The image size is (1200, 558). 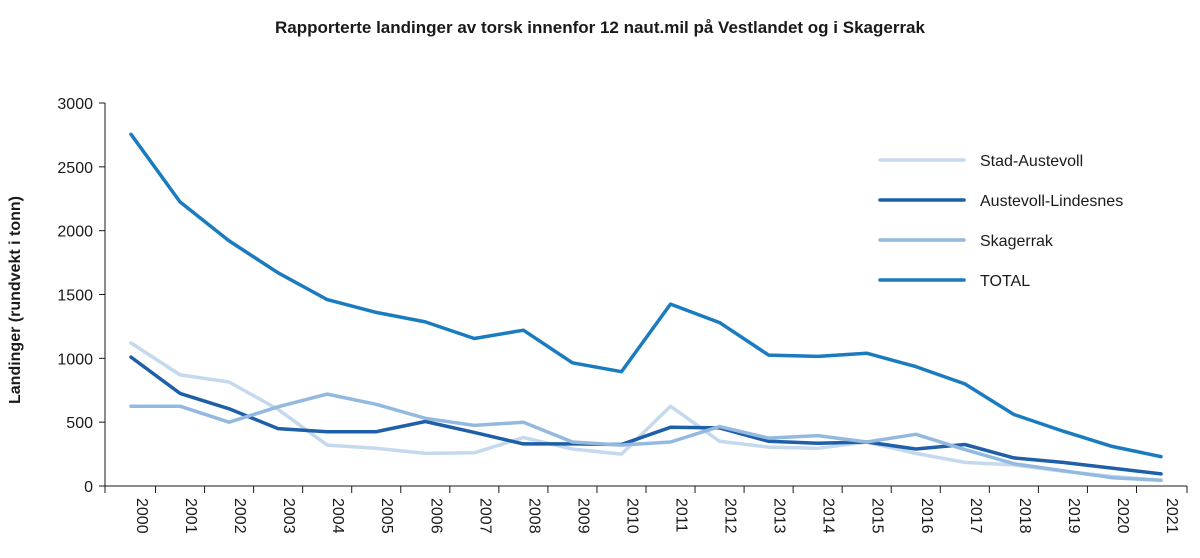 I want to click on y-tick-label: 500, so click(x=79, y=423).